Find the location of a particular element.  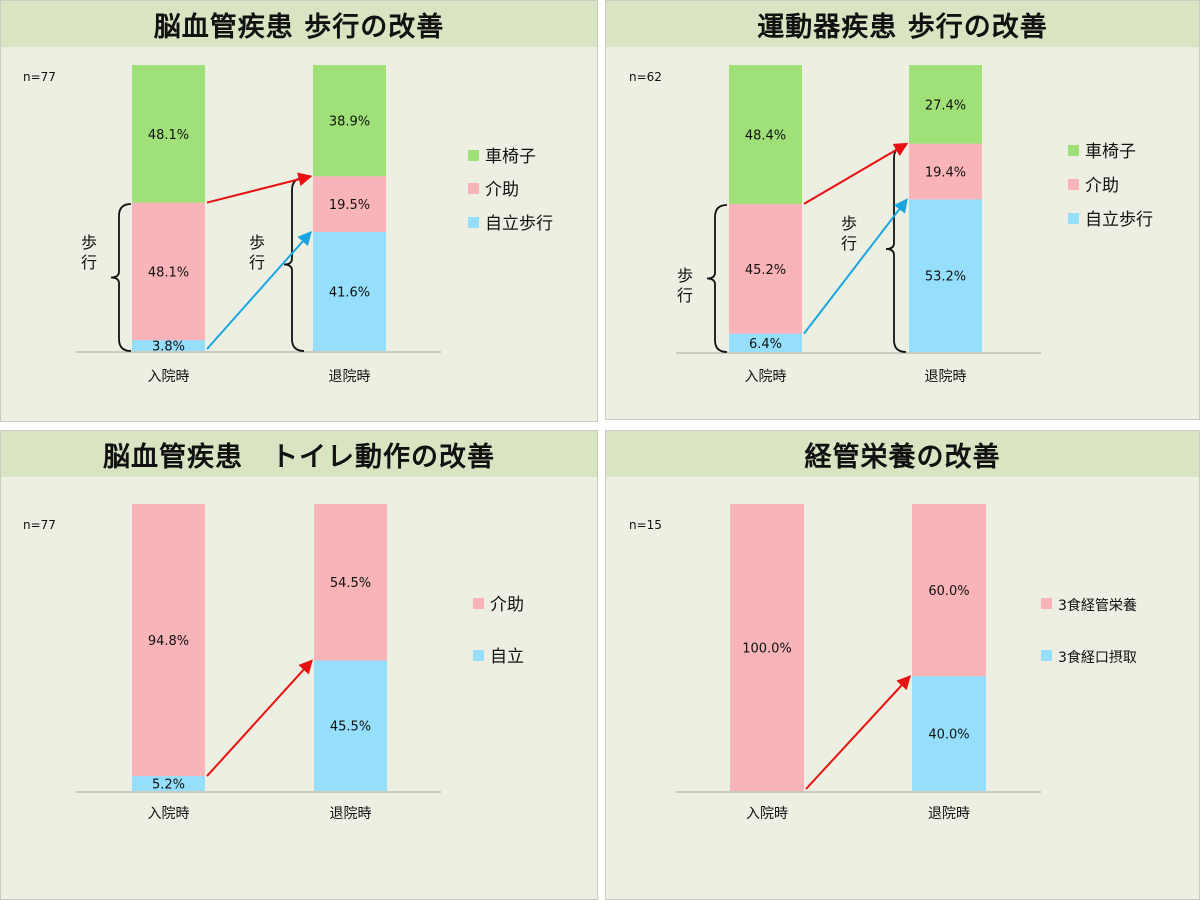

data-label: 94.8% is located at coordinates (168, 641).